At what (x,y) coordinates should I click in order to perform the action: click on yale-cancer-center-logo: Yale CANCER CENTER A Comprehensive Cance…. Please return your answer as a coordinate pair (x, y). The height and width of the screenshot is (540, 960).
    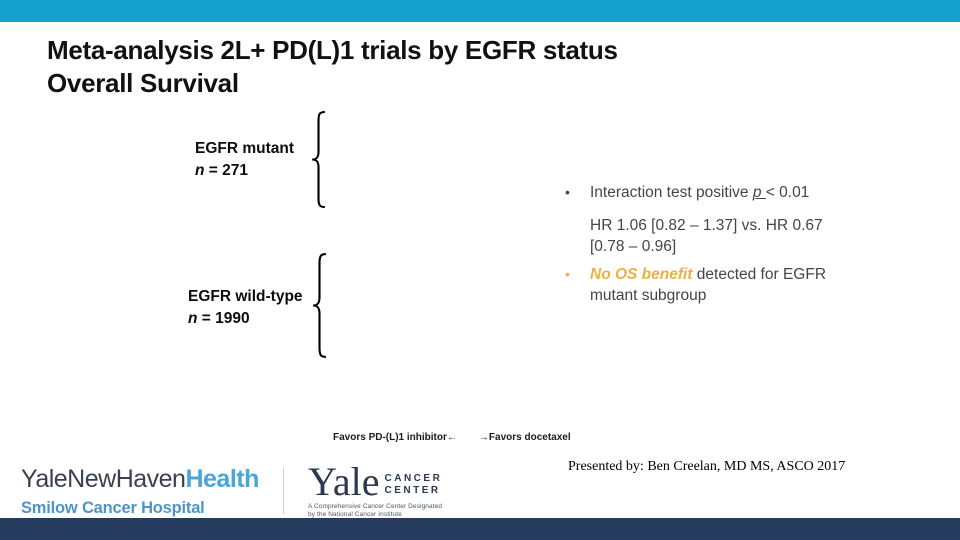
    Looking at the image, I should click on (375, 490).